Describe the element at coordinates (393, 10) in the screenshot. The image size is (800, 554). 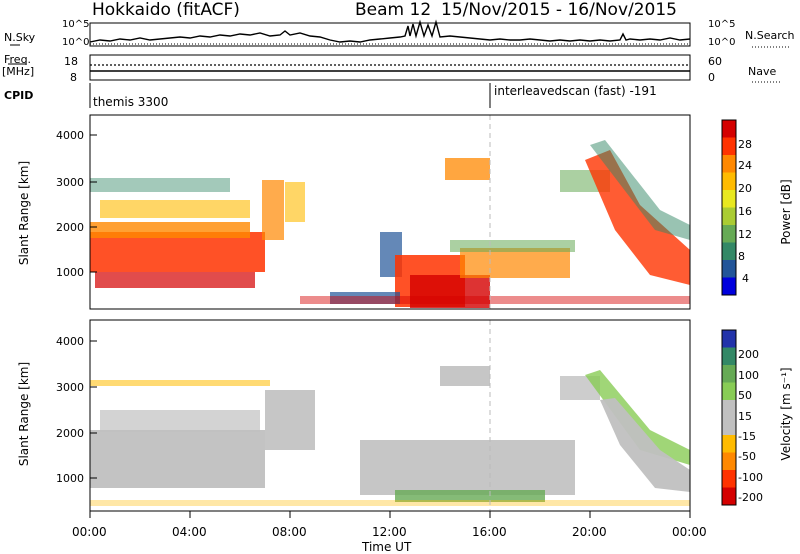
I see `beam-label: Beam 12` at that location.